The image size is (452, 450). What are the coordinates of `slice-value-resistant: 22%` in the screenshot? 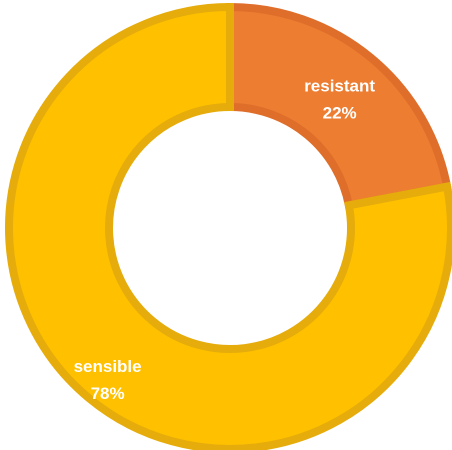 It's located at (340, 112).